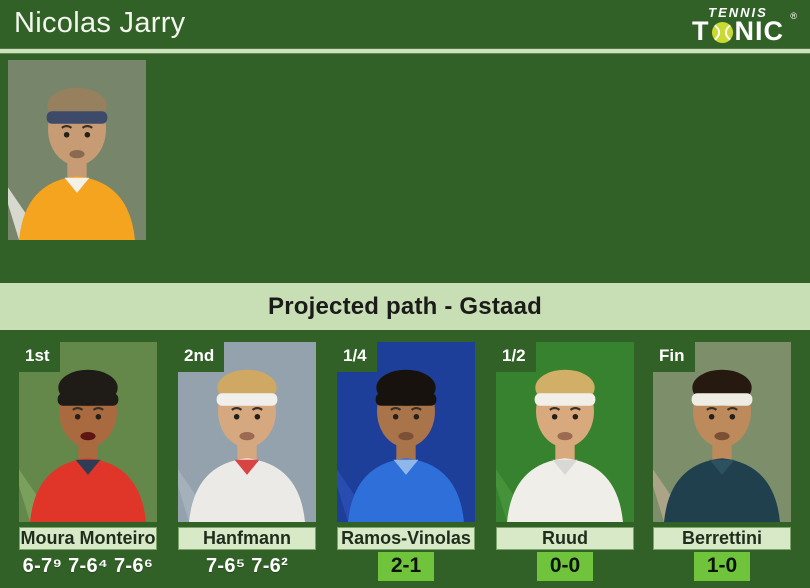 This screenshot has height=588, width=810. I want to click on head-to-head-score: 2-1, so click(406, 566).